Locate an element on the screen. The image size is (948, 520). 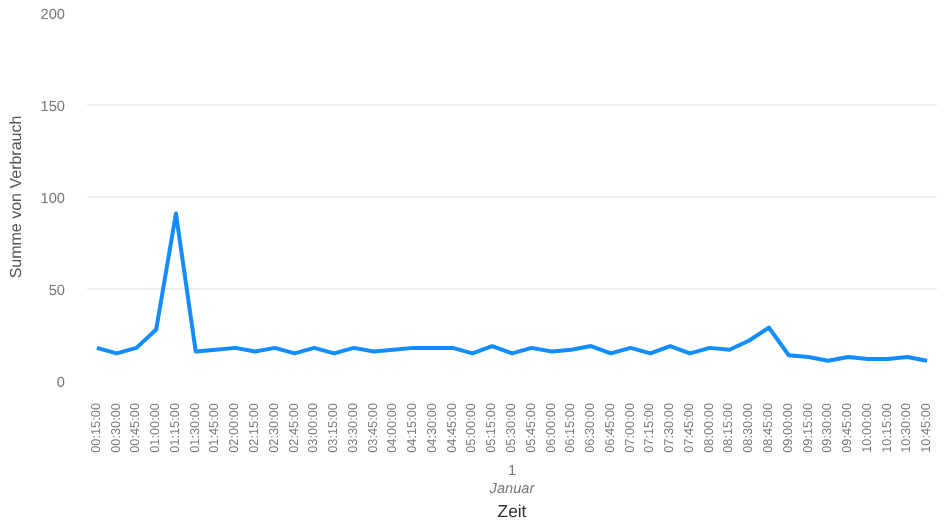
x-axis-title: Zeit is located at coordinates (512, 510).